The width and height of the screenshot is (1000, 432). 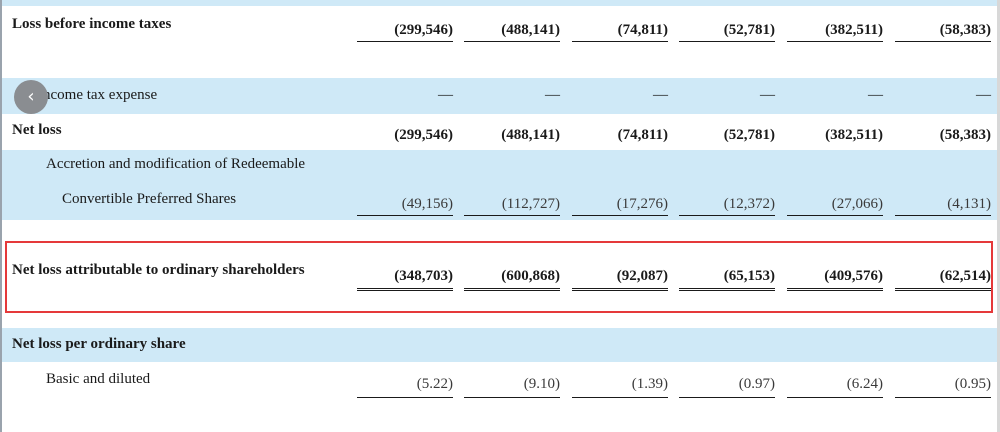 What do you see at coordinates (37, 130) in the screenshot?
I see `row-label: Net loss` at bounding box center [37, 130].